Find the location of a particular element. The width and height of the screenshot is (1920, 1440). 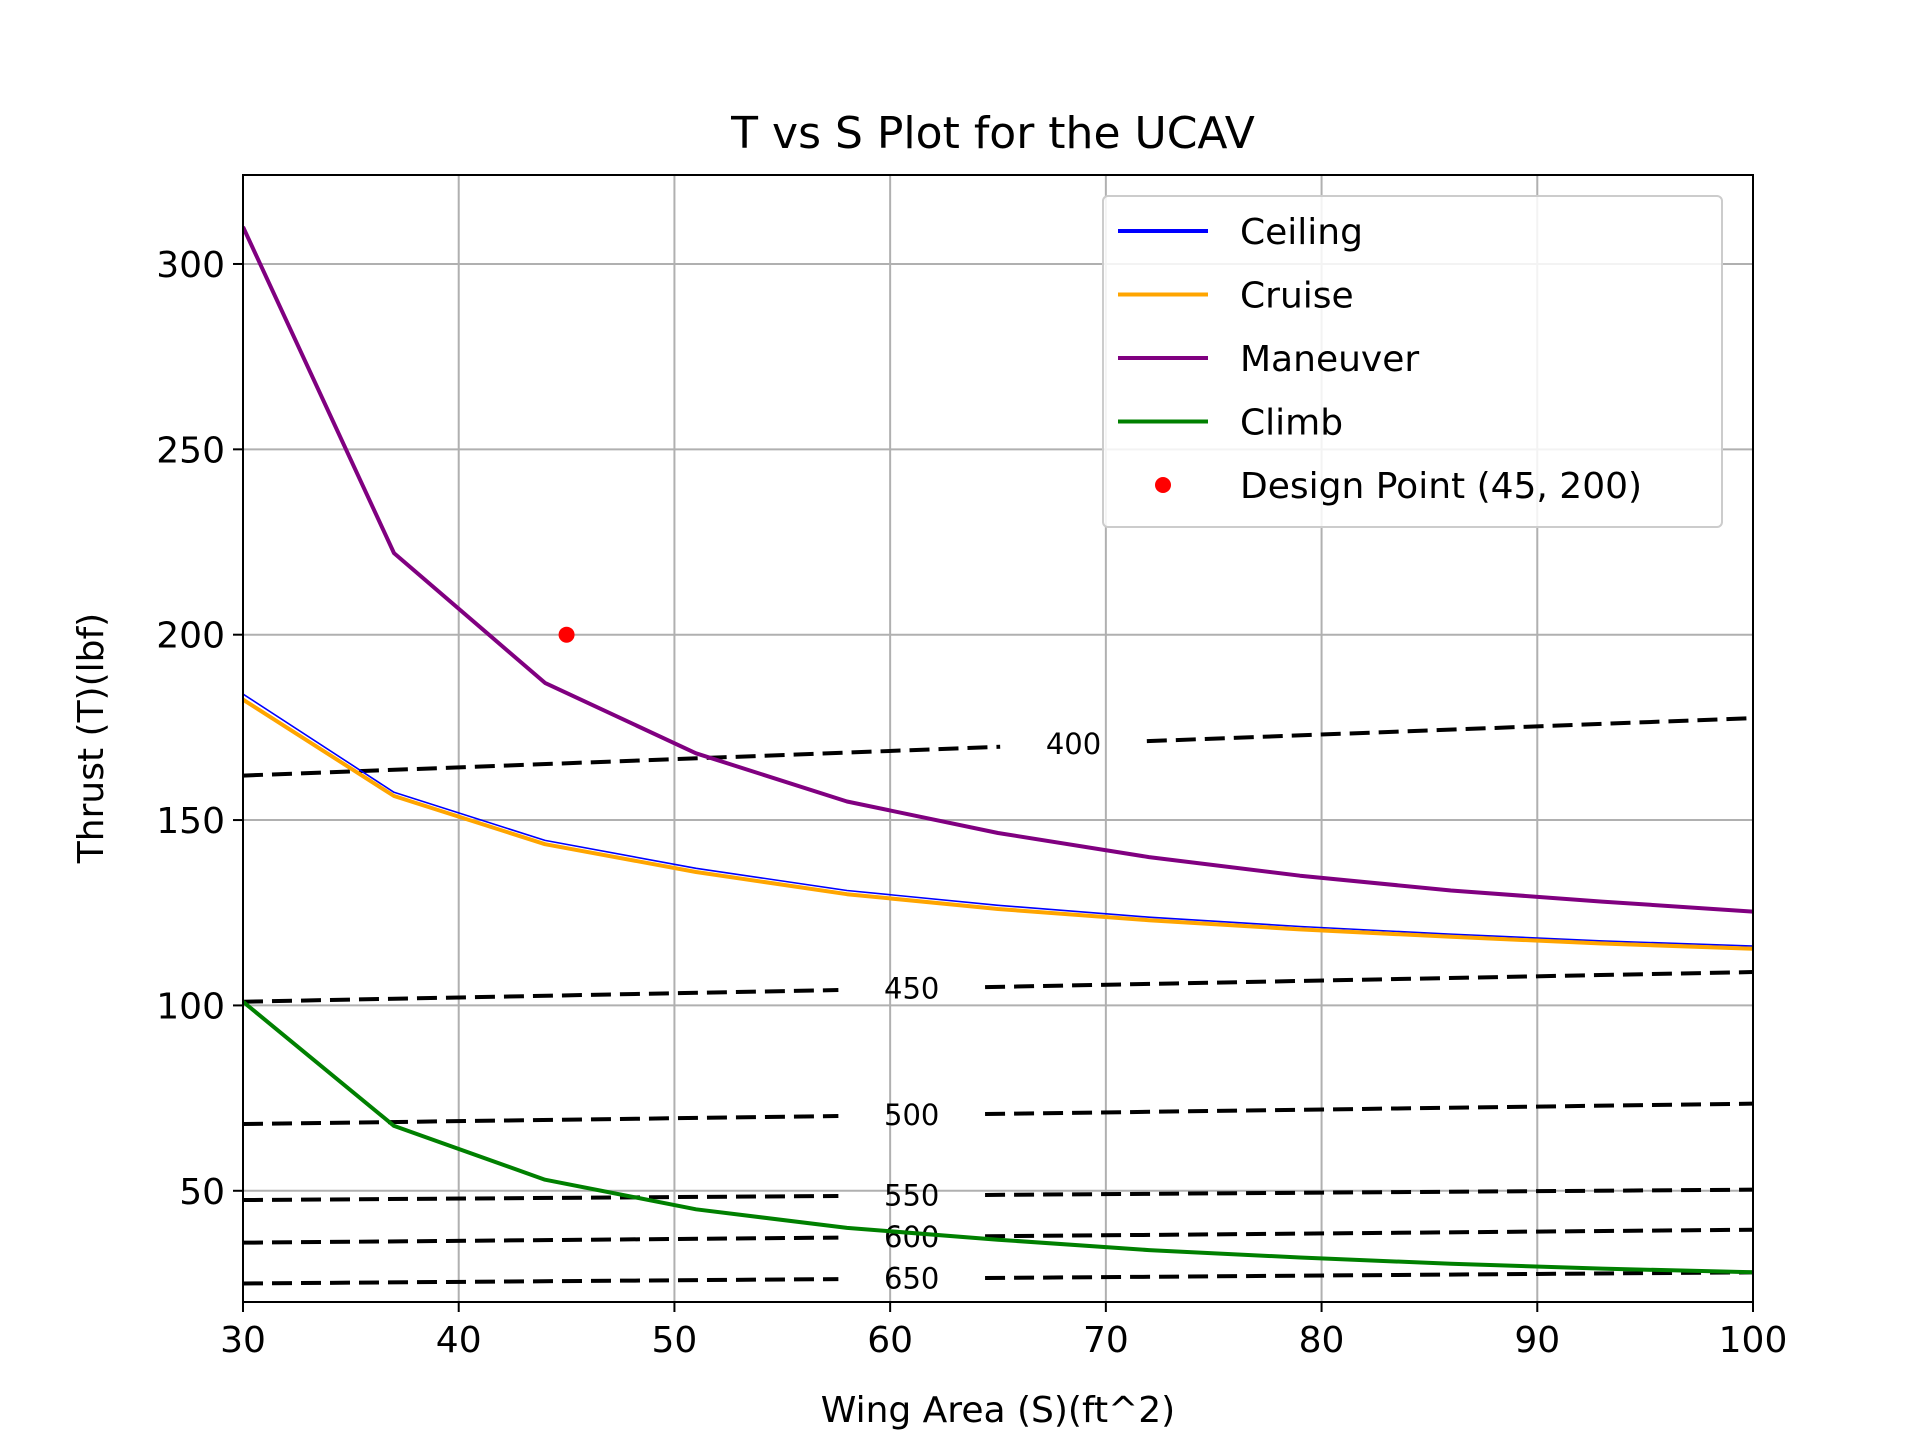

contour-label-600: 600 is located at coordinates (911, 1237).